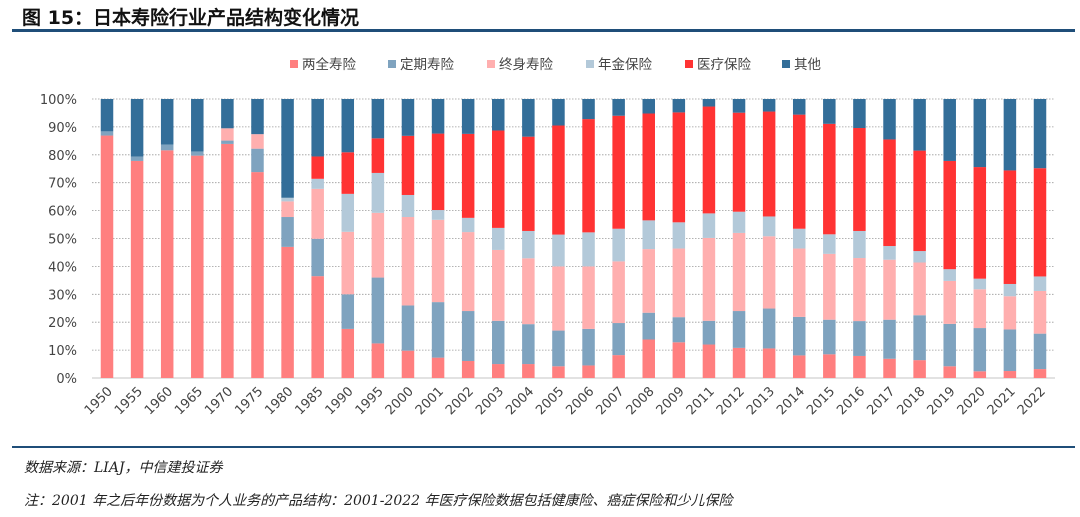  Describe the element at coordinates (400, 401) in the screenshot. I see `x-tick-label: 2000` at that location.